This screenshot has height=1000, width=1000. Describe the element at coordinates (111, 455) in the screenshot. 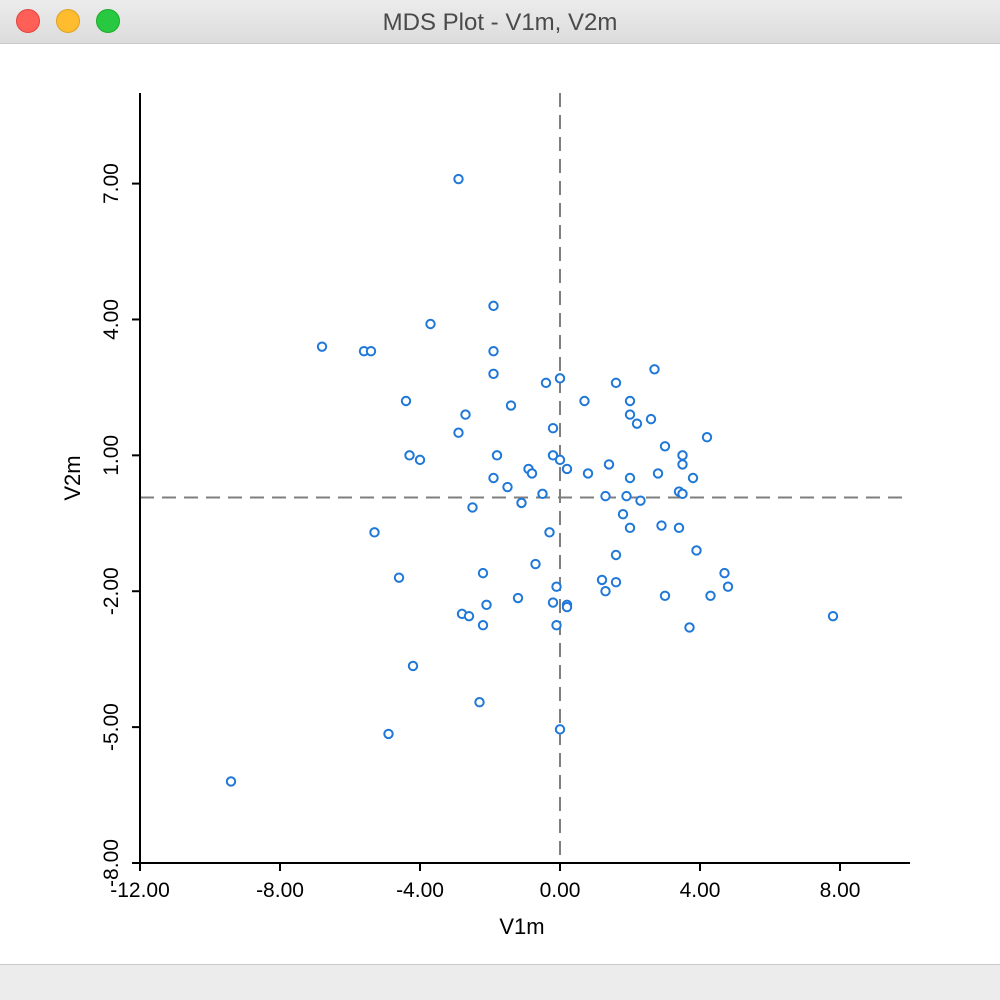

I see `y-tick-label: 1.00` at that location.